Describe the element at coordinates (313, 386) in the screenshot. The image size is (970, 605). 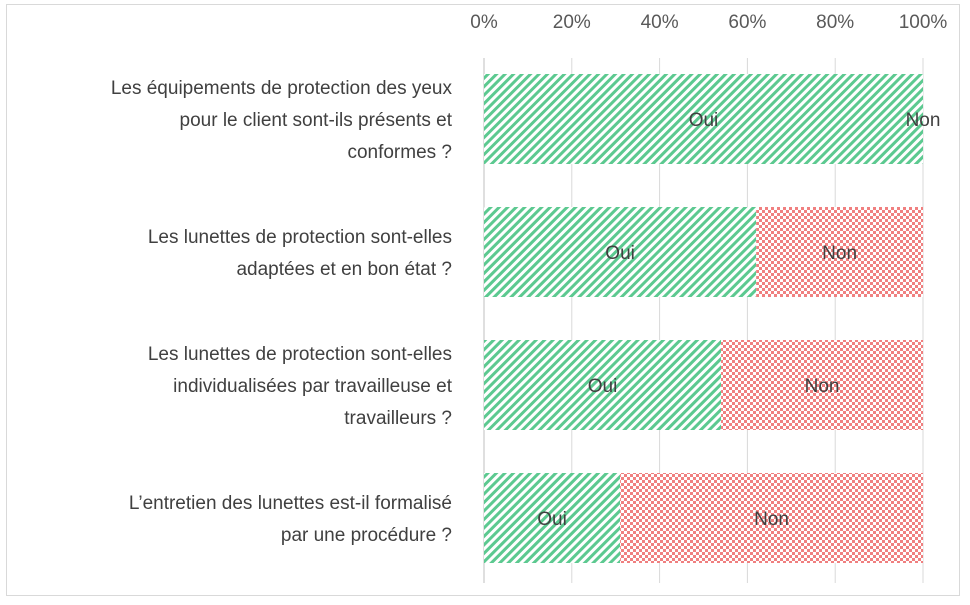
I see `category-label: individualisées par travailleuse et` at that location.